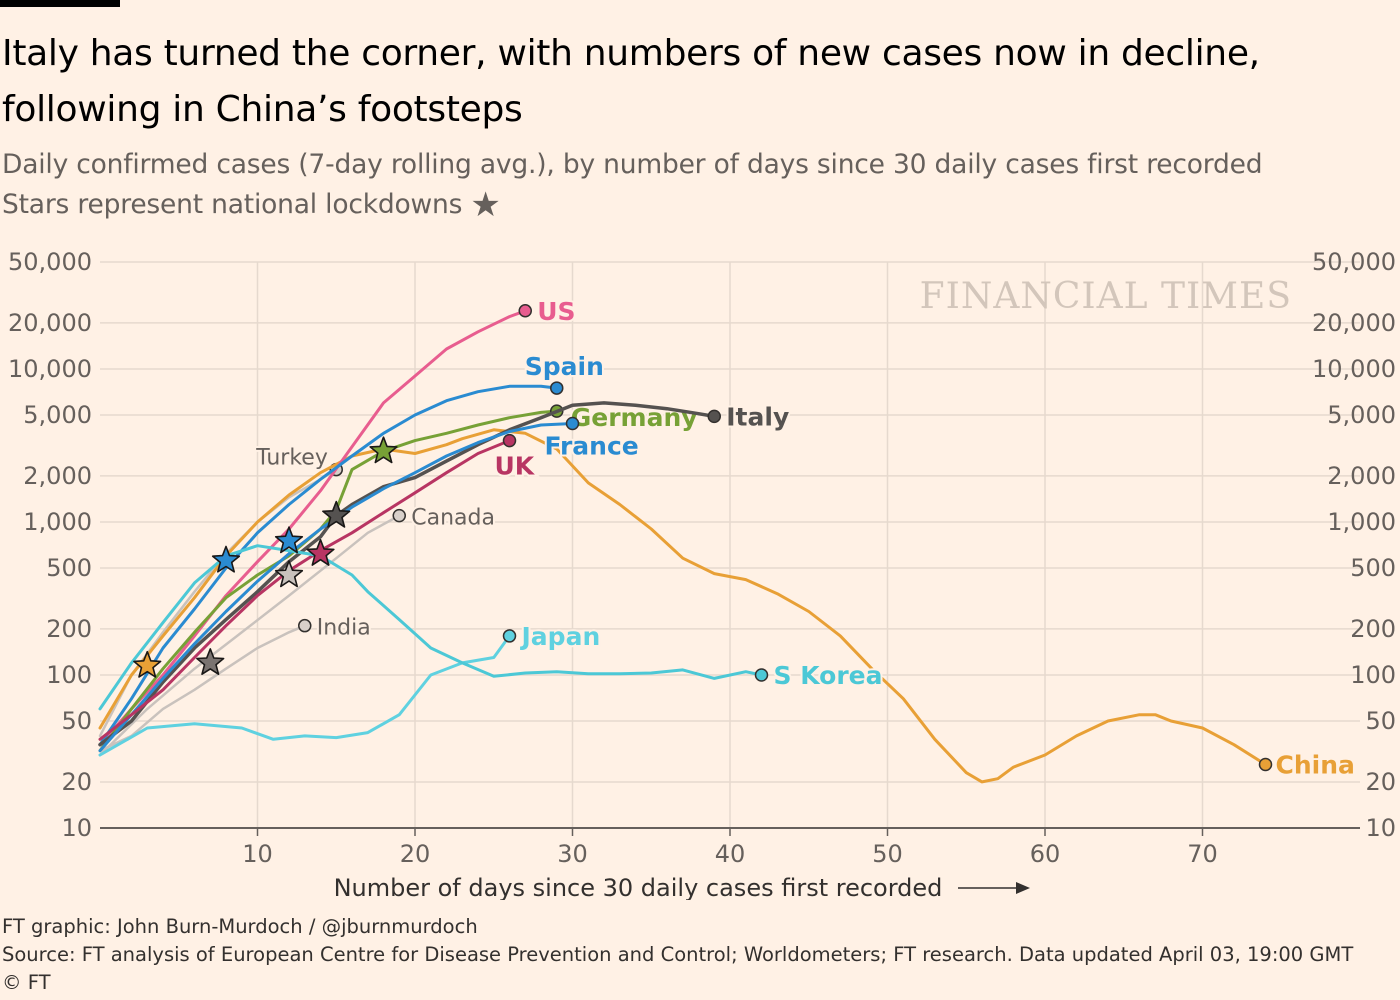 The width and height of the screenshot is (1400, 1000). I want to click on ft-watermark: FINANCIAL TIMES, so click(1106, 296).